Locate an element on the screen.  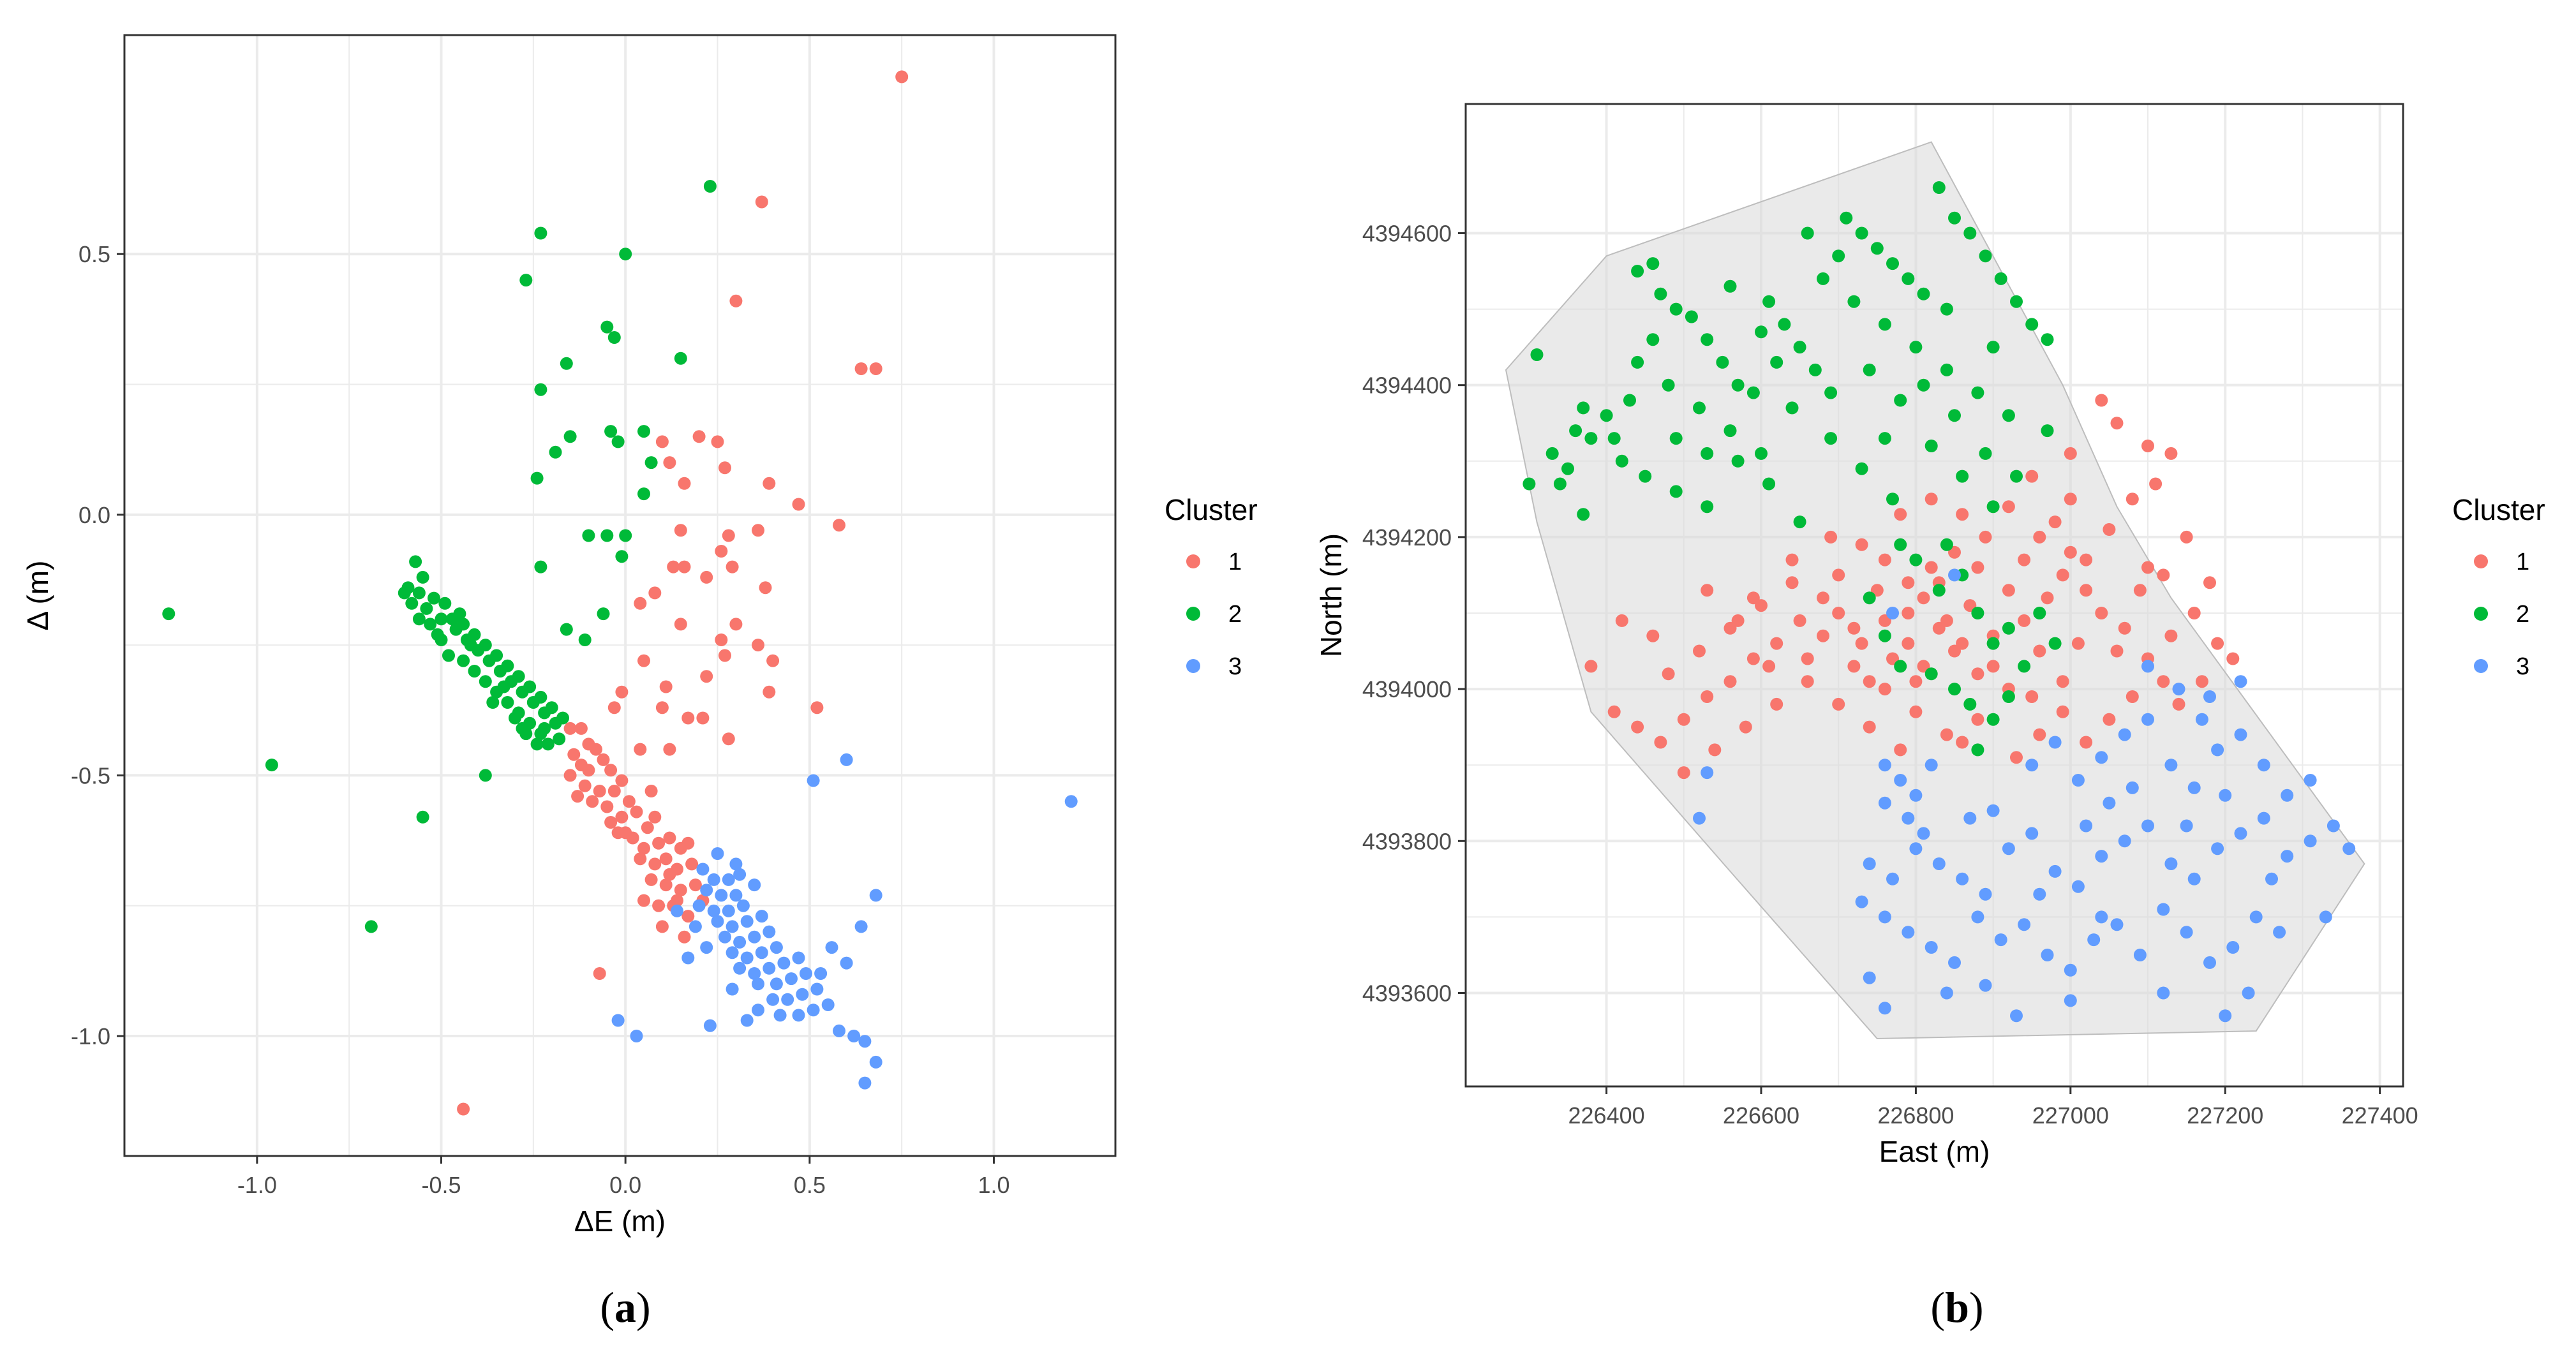
y-tick-label: 4394400 is located at coordinates (1407, 386).